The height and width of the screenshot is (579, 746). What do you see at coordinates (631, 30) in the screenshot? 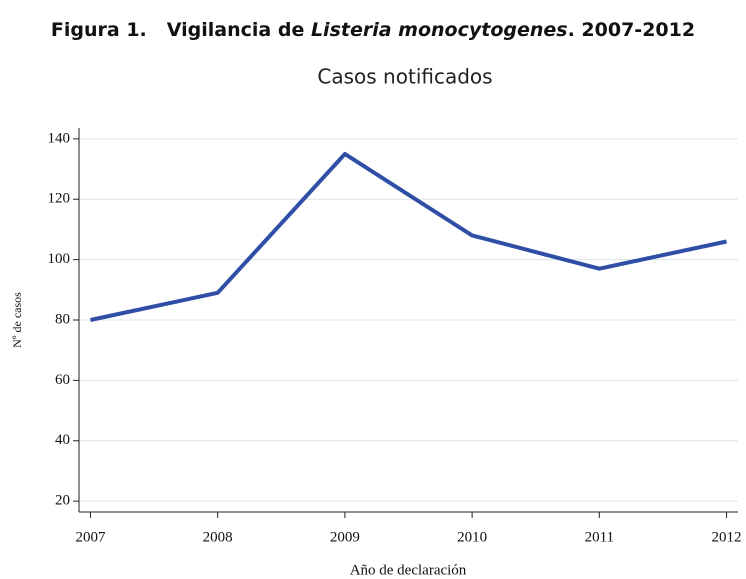
I see `title-part: . 2007-2012` at bounding box center [631, 30].